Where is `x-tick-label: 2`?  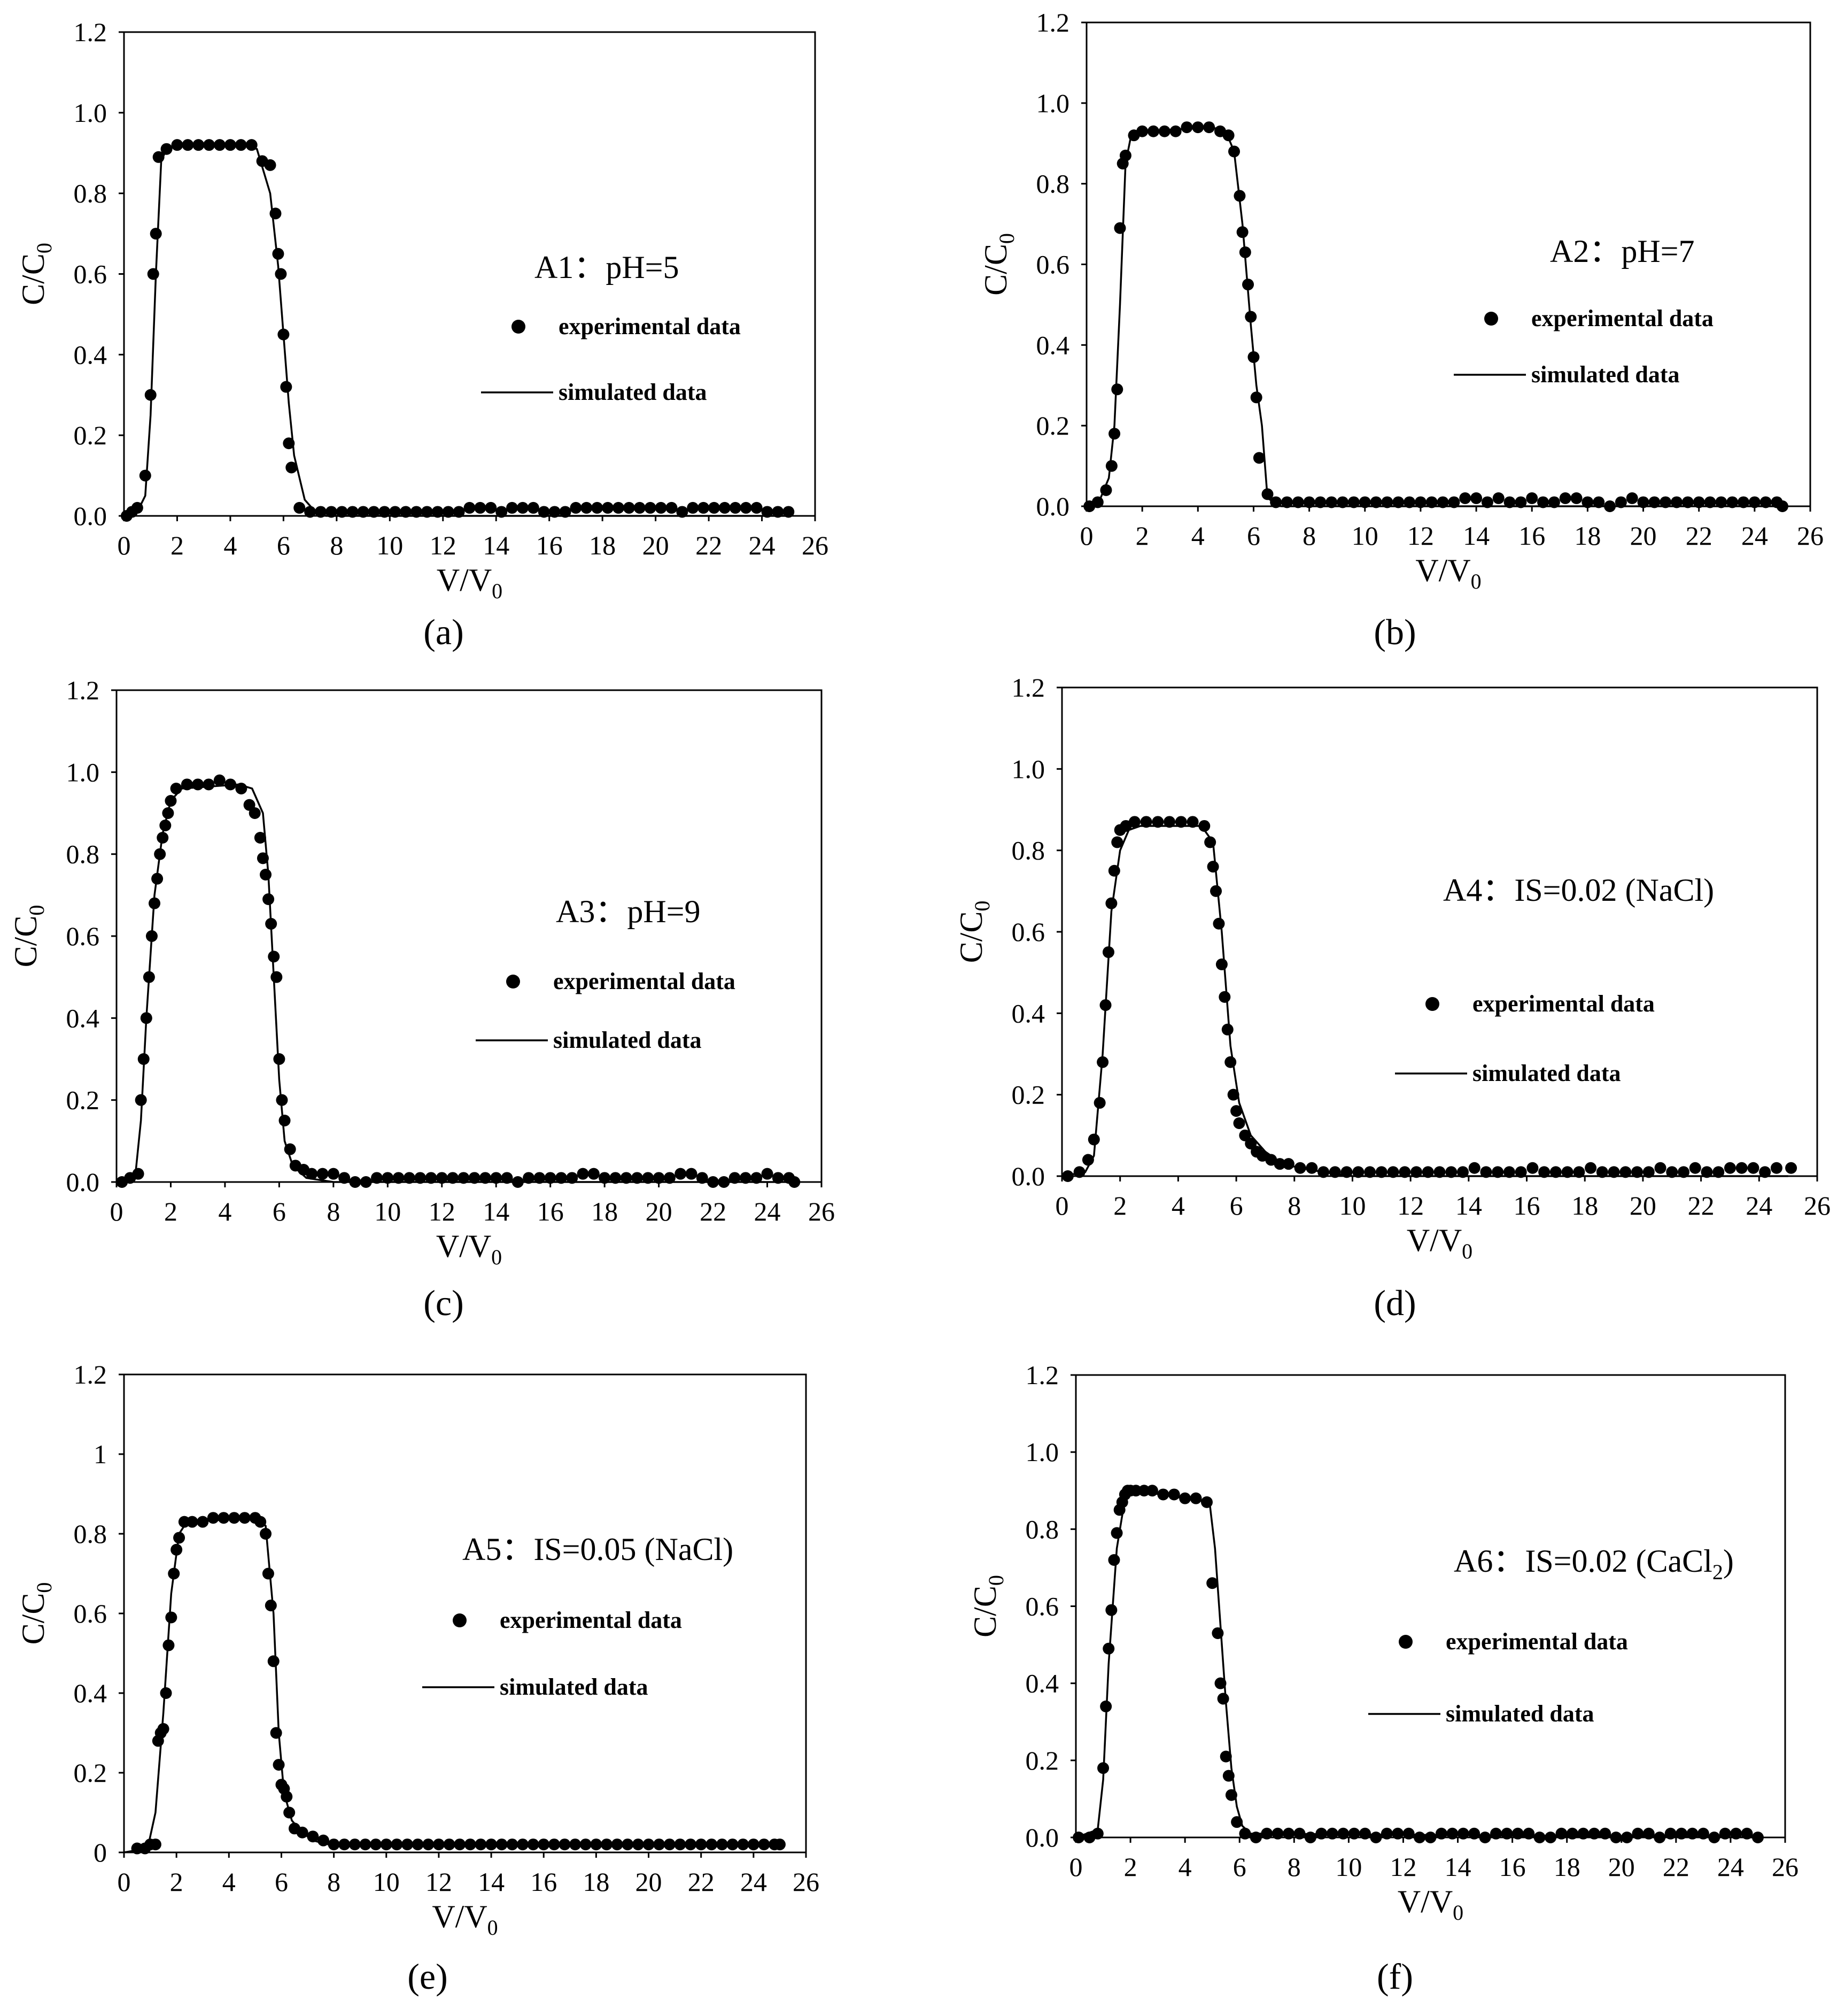 x-tick-label: 2 is located at coordinates (1120, 1206).